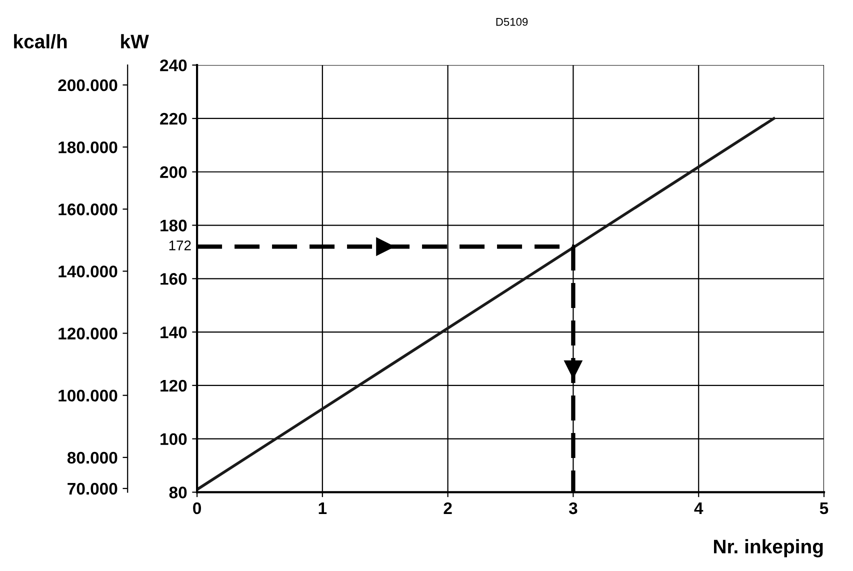 The width and height of the screenshot is (853, 571). Describe the element at coordinates (92, 458) in the screenshot. I see `y2-tick-label: 80.000` at that location.